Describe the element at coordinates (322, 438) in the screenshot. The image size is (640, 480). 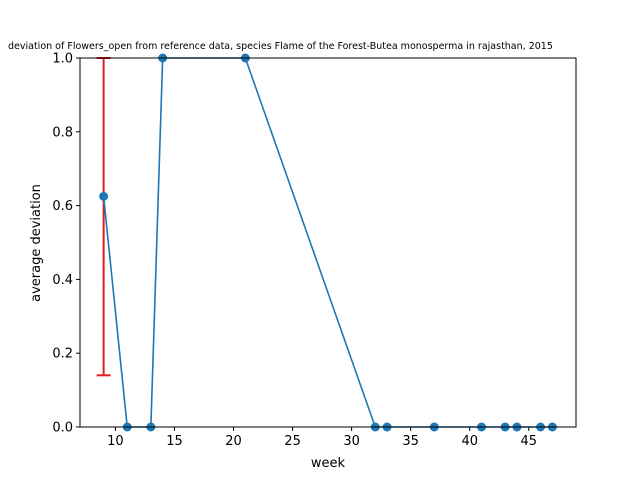
I see `x-axis: 10 15 20 25 30 35 40 45` at that location.